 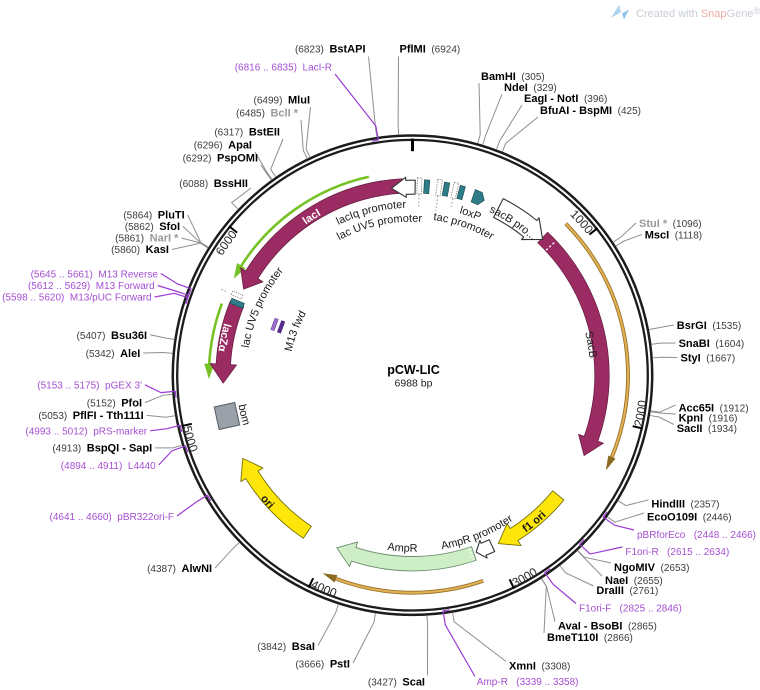 What do you see at coordinates (244, 414) in the screenshot?
I see `svg-text: bom` at bounding box center [244, 414].